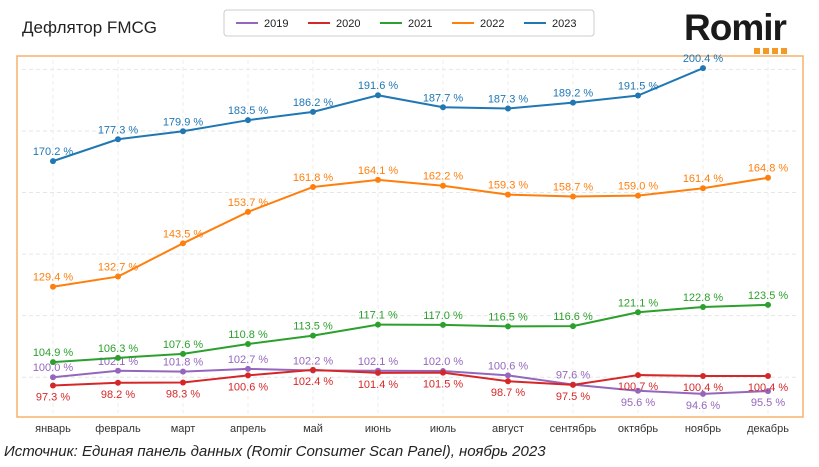  Describe the element at coordinates (573, 429) in the screenshot. I see `x-tick-label: сентябрь` at that location.